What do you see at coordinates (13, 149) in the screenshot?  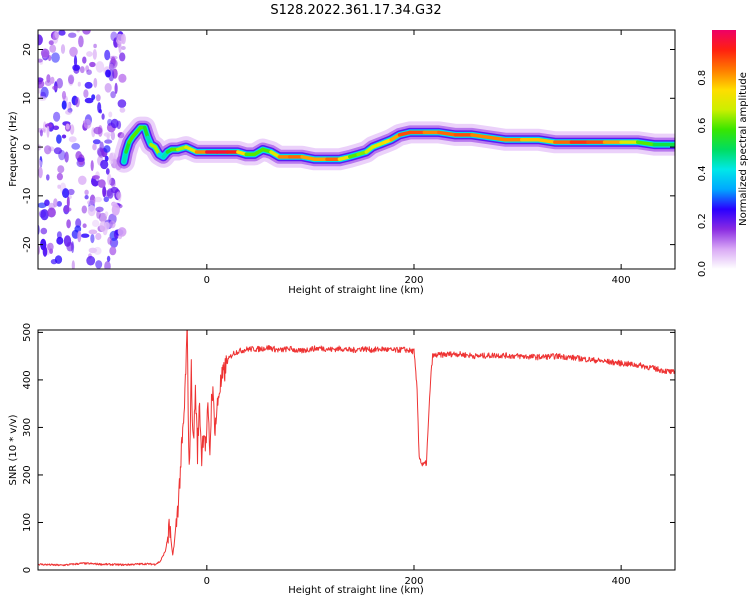 I see `spectrogram-y-label: Frequency (Hz)` at bounding box center [13, 149].